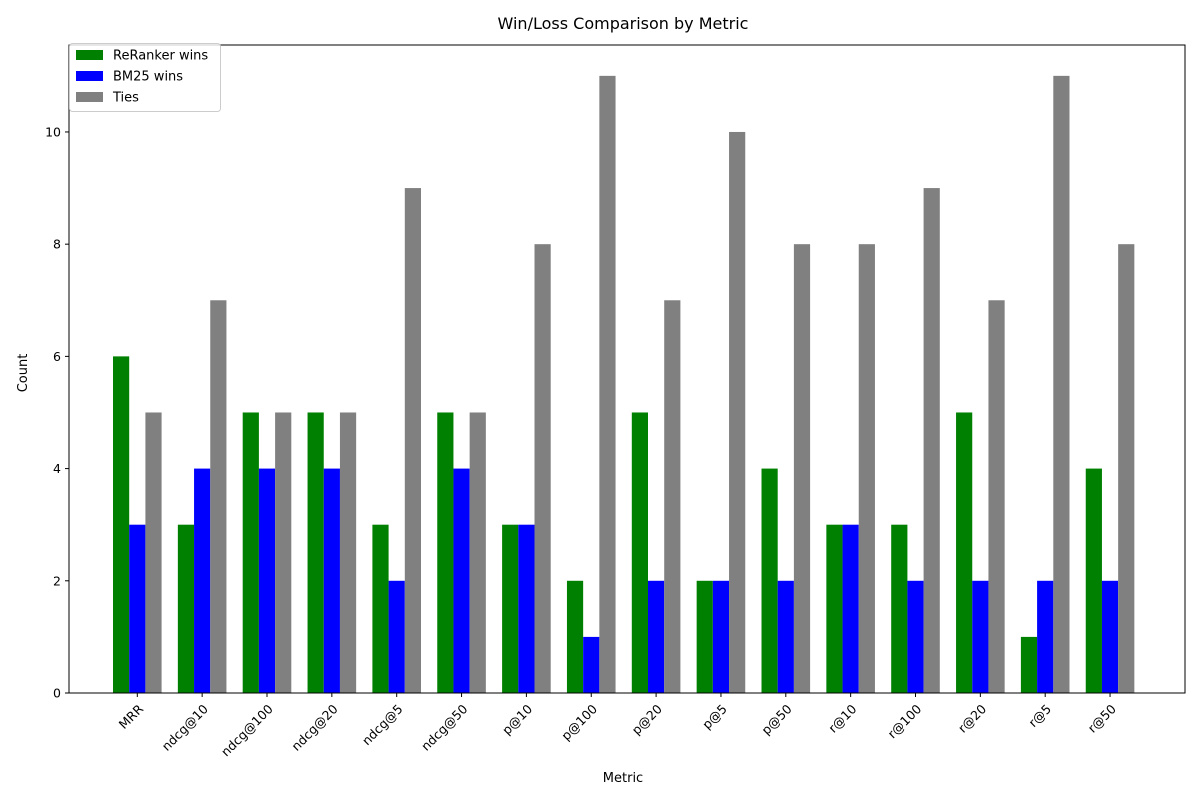  I want to click on y-tick-label: 6, so click(57, 356).